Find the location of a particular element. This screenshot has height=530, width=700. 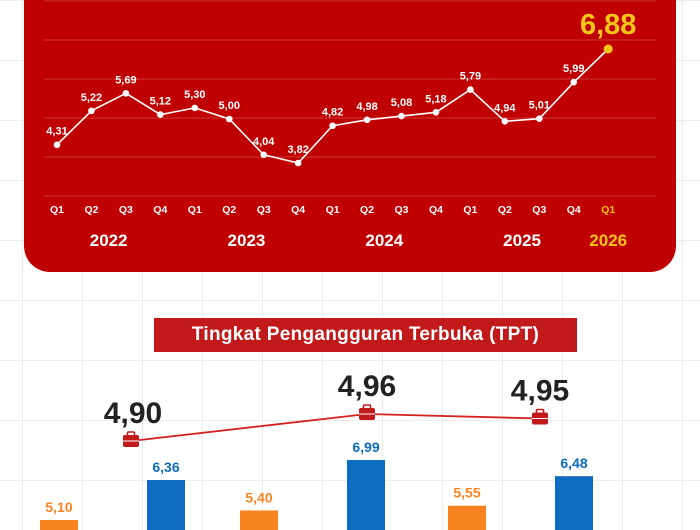

data-label: 3,82 is located at coordinates (297, 150).